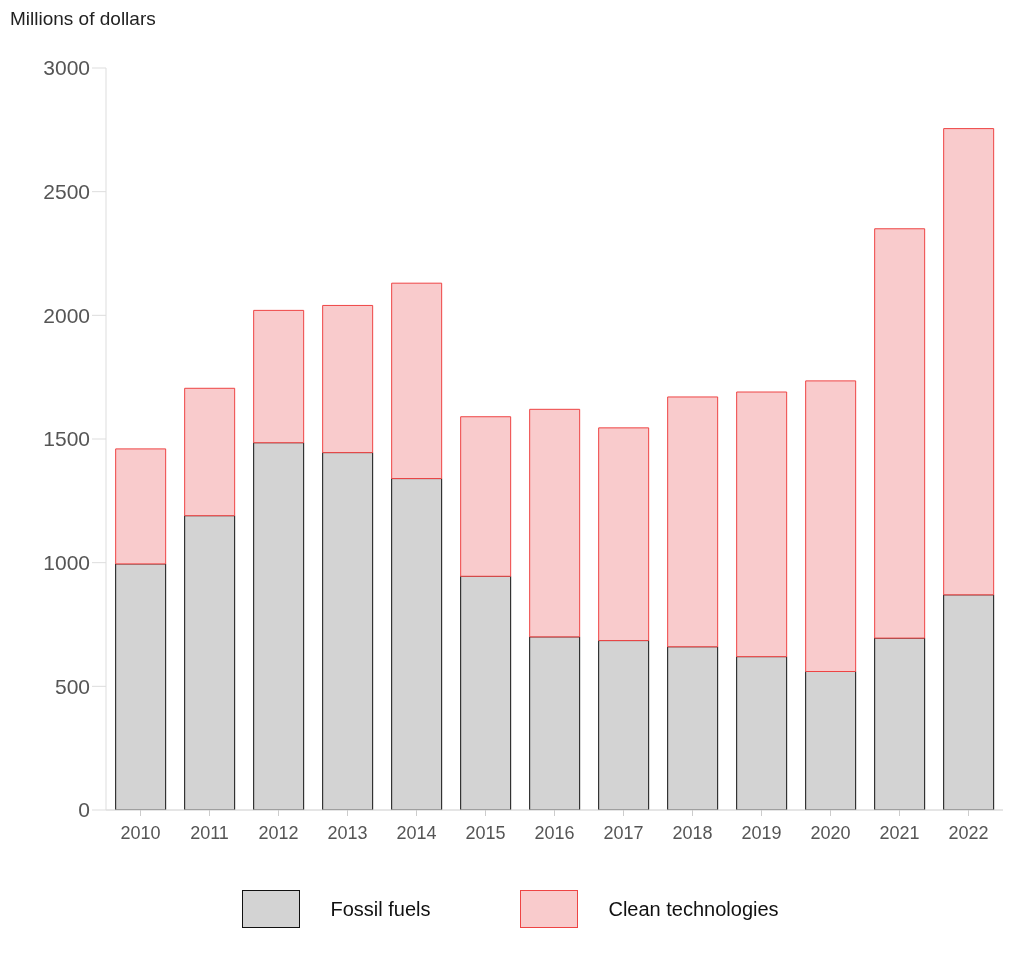 The image size is (1017, 956). What do you see at coordinates (380, 909) in the screenshot?
I see `legend-label: Fossil fuels` at bounding box center [380, 909].